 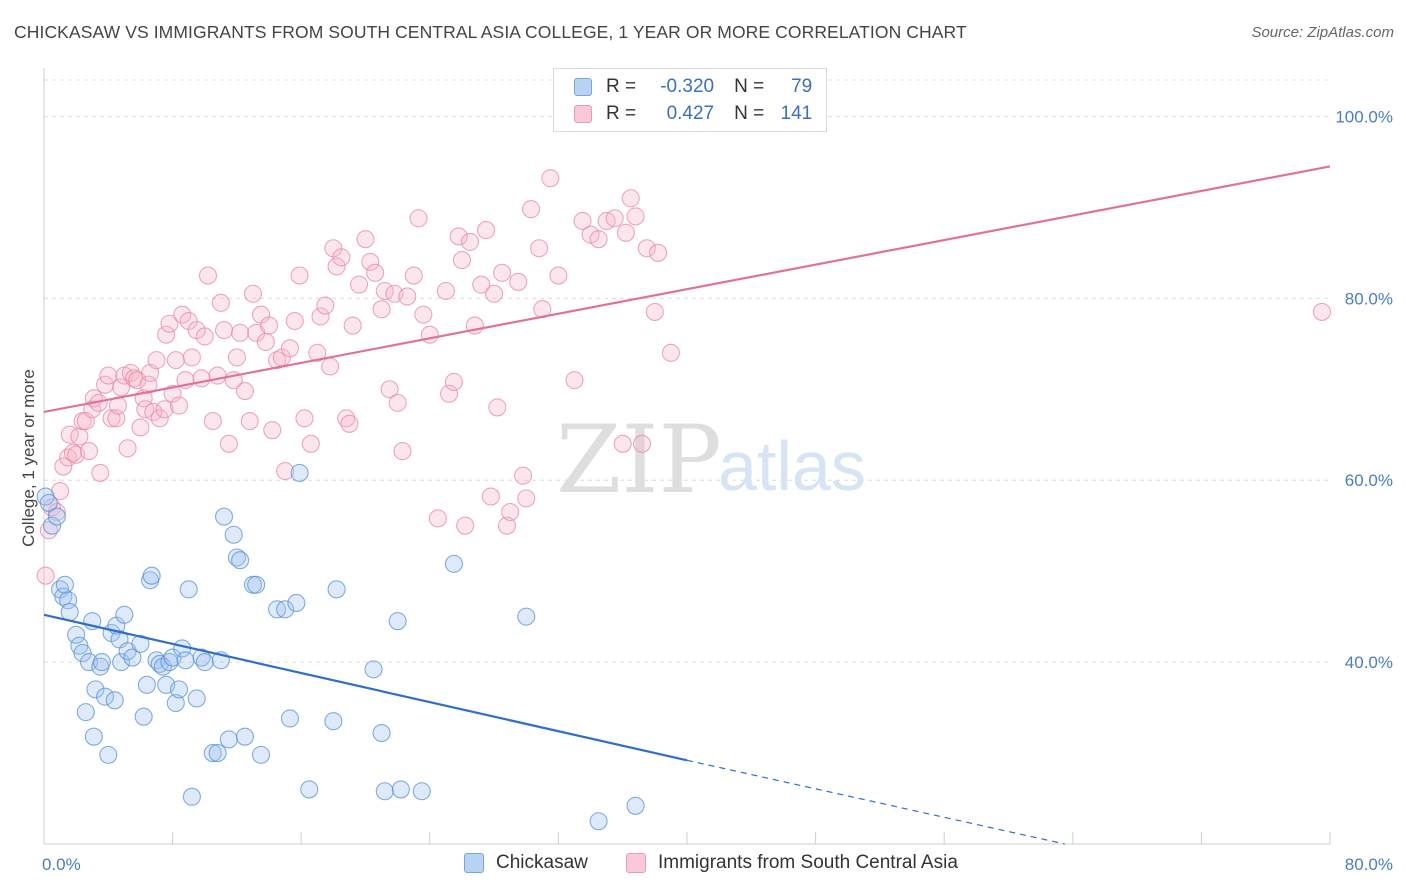 I want to click on legend-n-label: N =, so click(x=749, y=113).